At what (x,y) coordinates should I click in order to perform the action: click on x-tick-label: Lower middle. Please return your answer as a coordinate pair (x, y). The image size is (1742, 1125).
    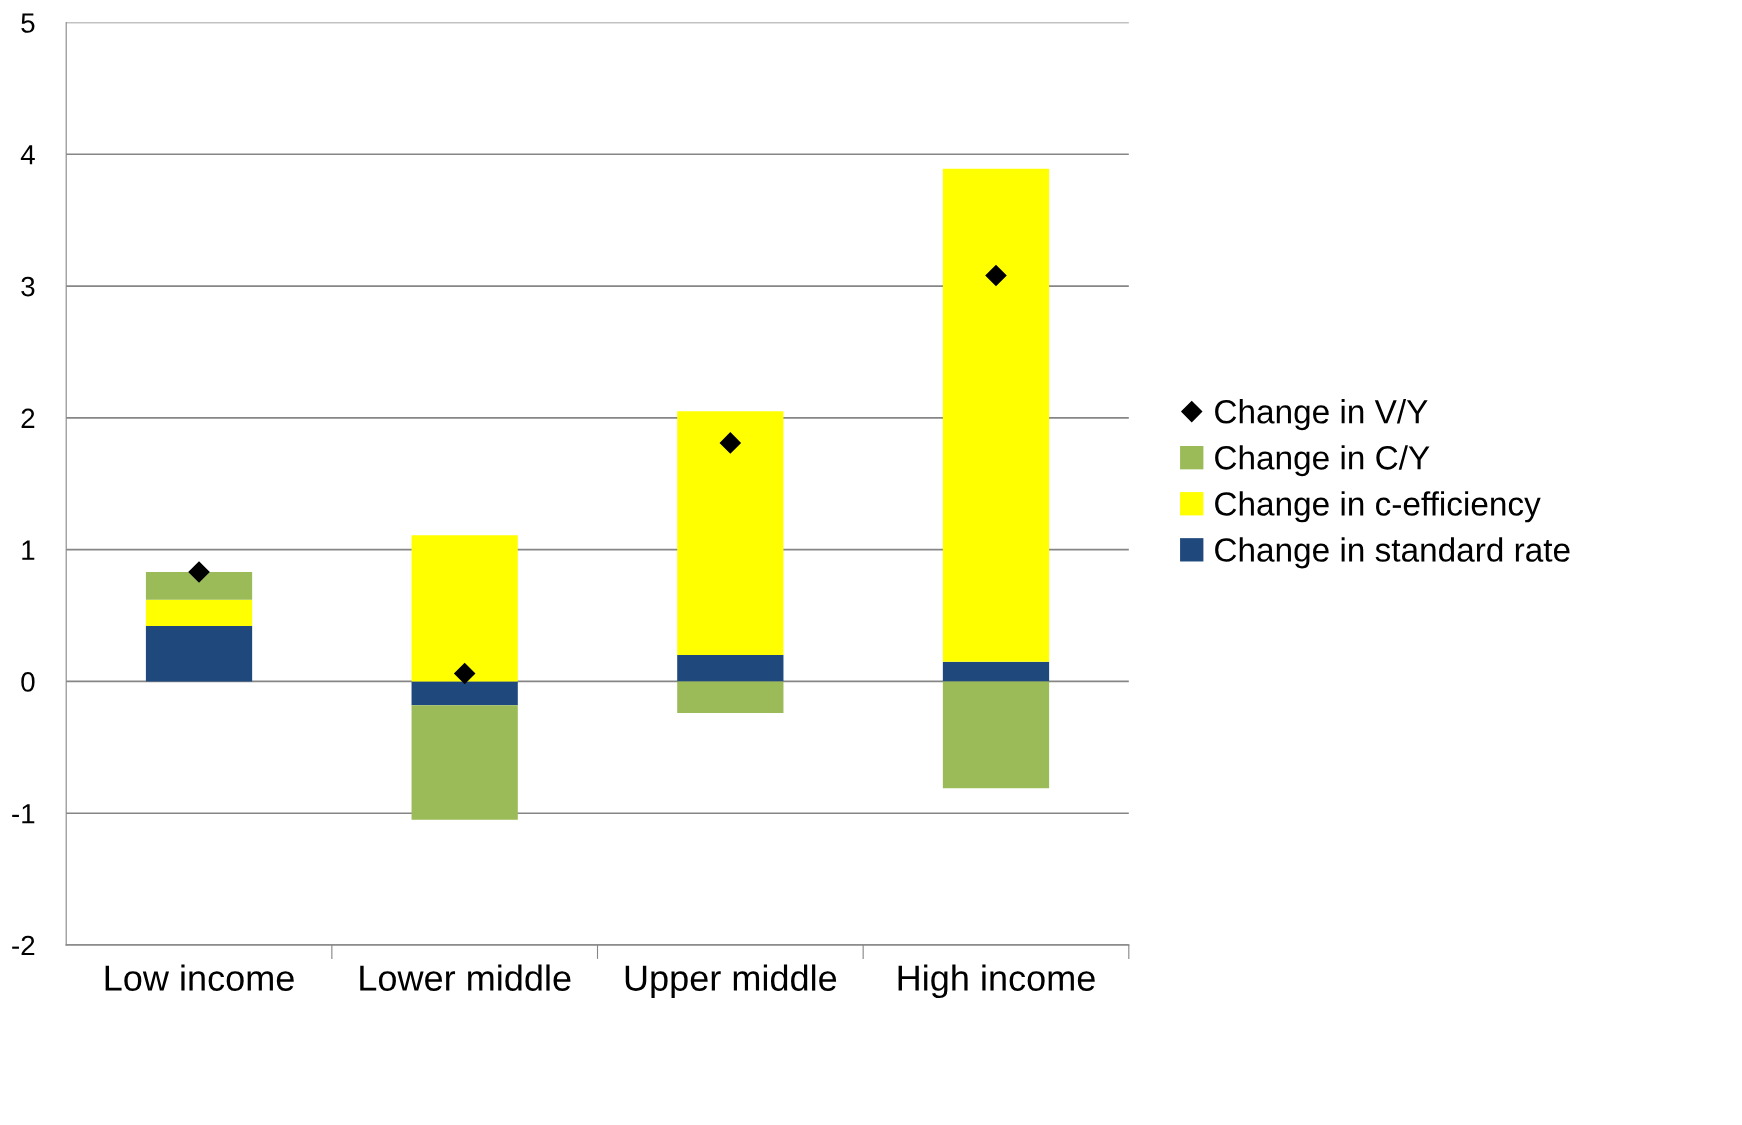
    Looking at the image, I should click on (465, 977).